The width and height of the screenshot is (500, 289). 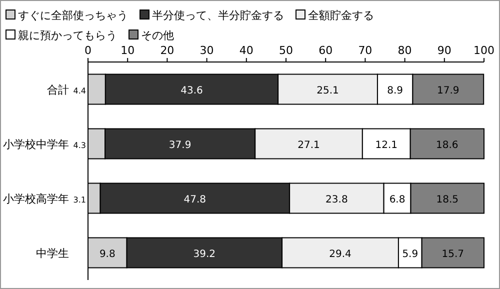 What do you see at coordinates (191, 90) in the screenshot?
I see `data-label: 43.6` at bounding box center [191, 90].